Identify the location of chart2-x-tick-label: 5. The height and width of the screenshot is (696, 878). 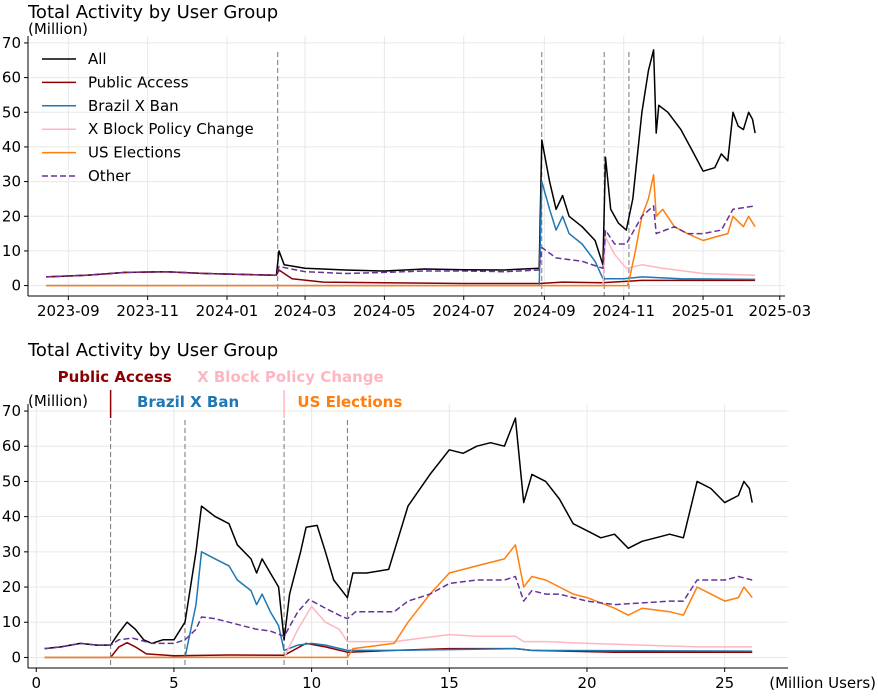
(174, 683).